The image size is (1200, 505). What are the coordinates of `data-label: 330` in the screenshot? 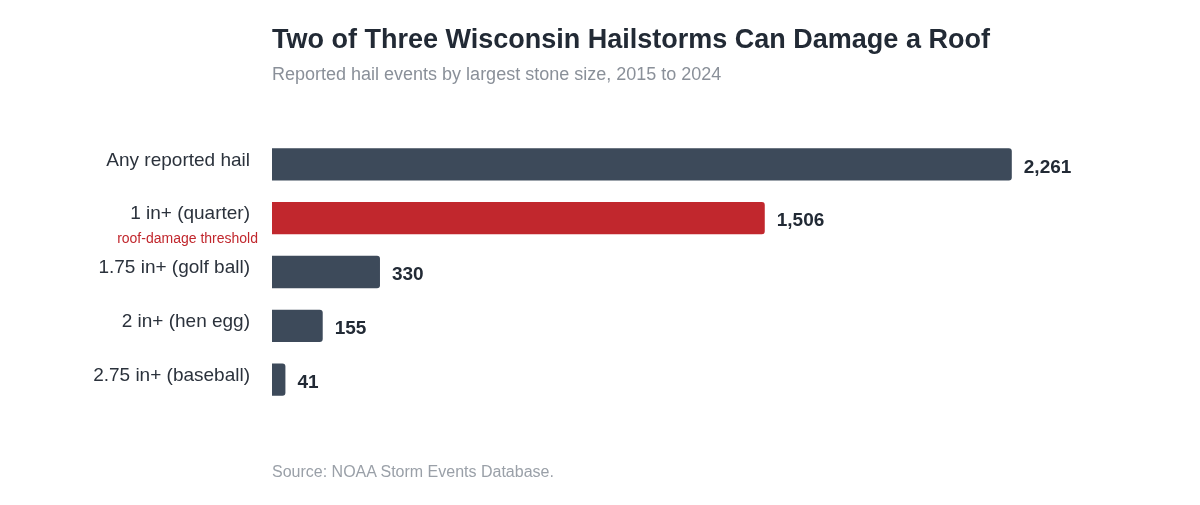 It's located at (407, 274).